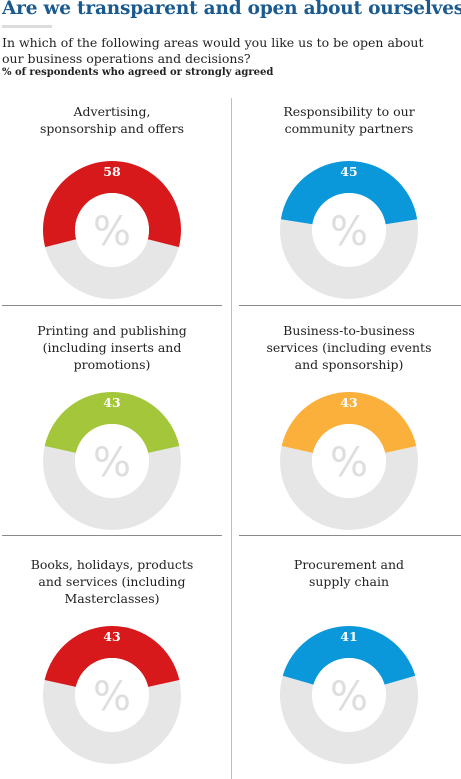 Image resolution: width=461 pixels, height=779 pixels. I want to click on donut-value-label: 41, so click(348, 636).